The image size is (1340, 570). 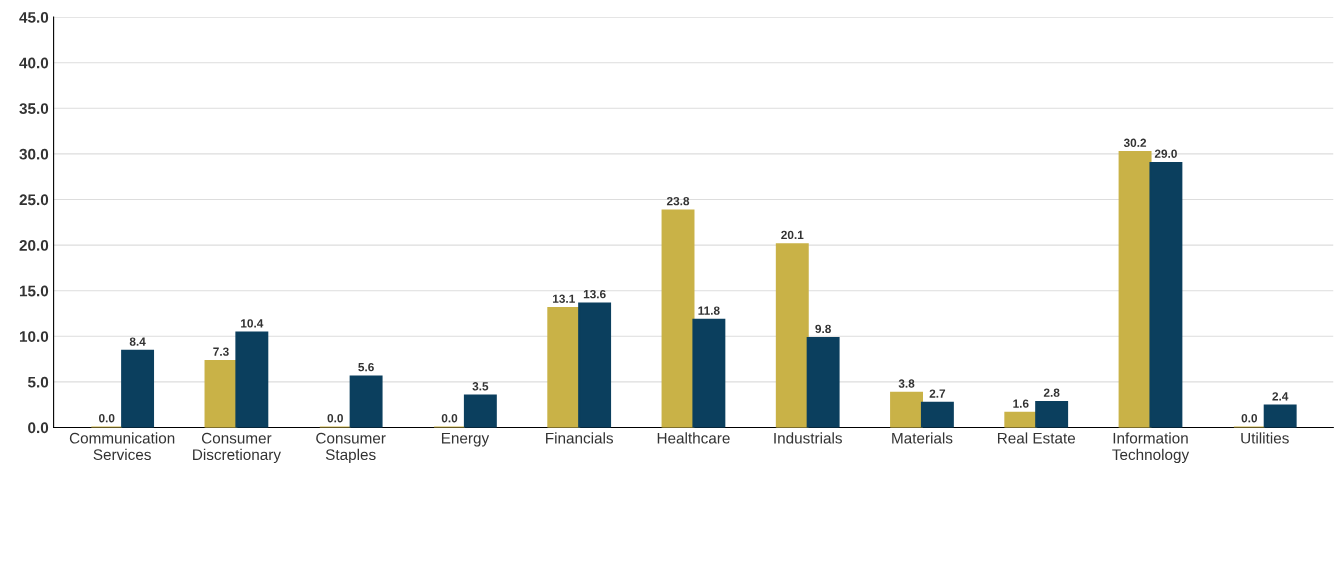 What do you see at coordinates (1280, 396) in the screenshot?
I see `data-label: 2.4` at bounding box center [1280, 396].